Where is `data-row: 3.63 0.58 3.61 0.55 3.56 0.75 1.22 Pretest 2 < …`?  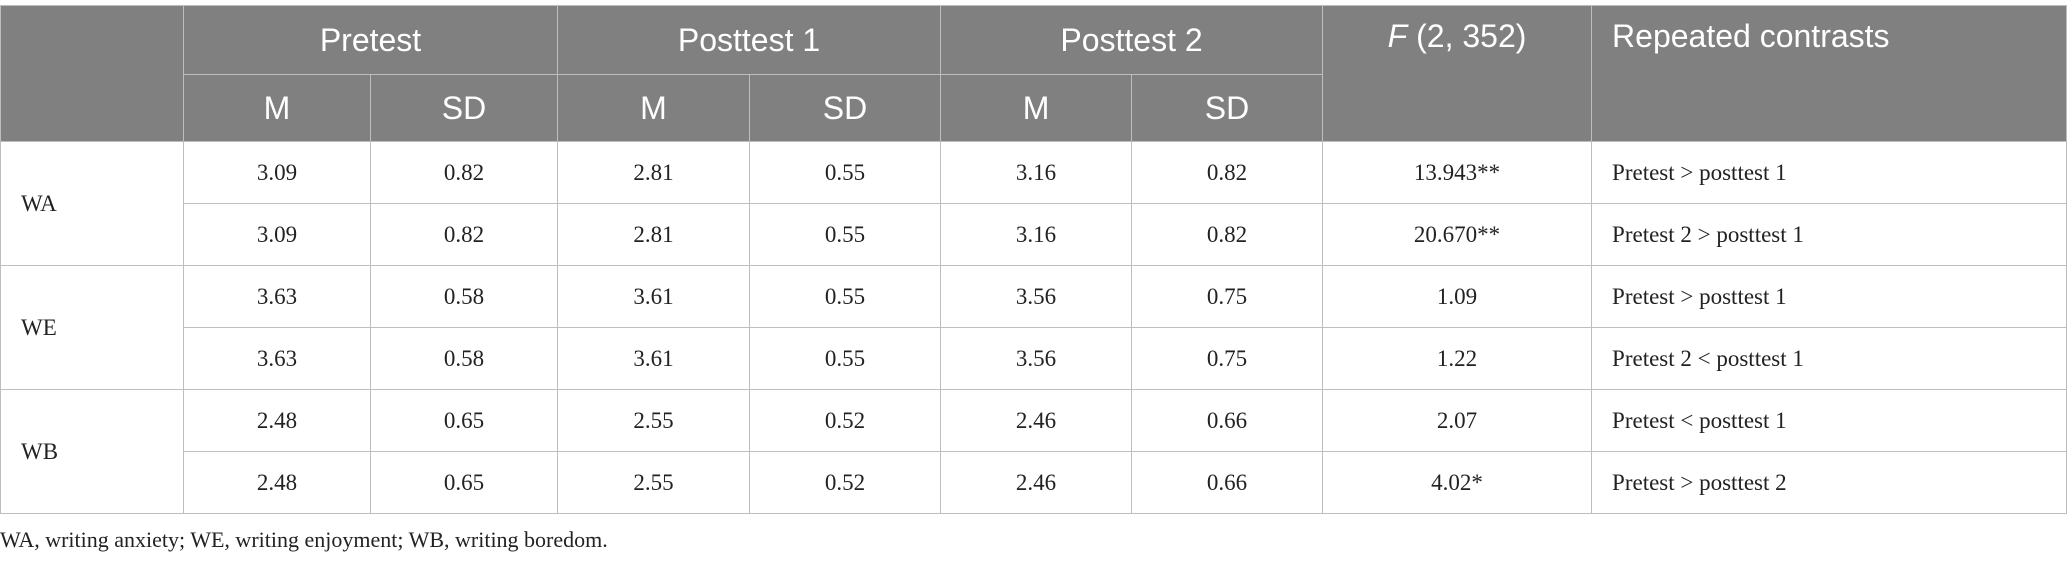 data-row: 3.63 0.58 3.61 0.55 3.56 0.75 1.22 Pretest 2 < … is located at coordinates (1034, 358).